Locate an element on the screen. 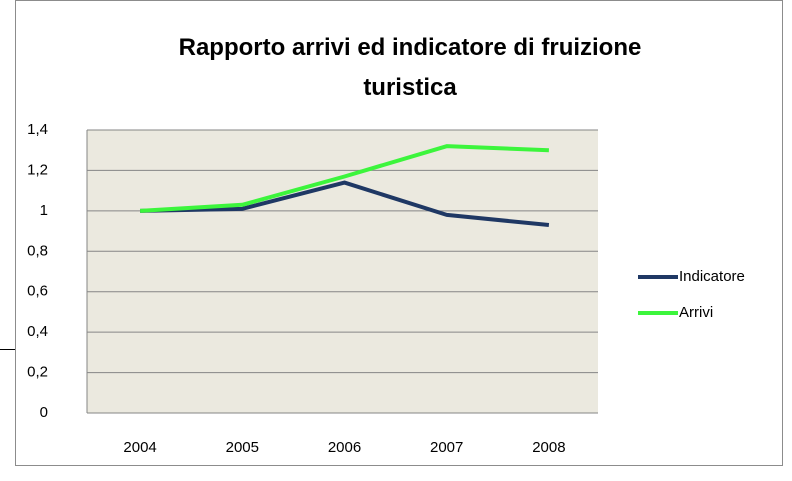 The image size is (792, 481). y-tick-label: 0 is located at coordinates (44, 412).